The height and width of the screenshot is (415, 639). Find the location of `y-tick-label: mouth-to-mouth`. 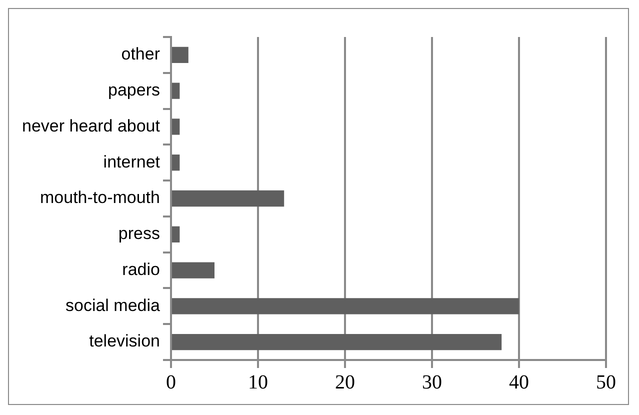

y-tick-label: mouth-to-mouth is located at coordinates (100, 198).